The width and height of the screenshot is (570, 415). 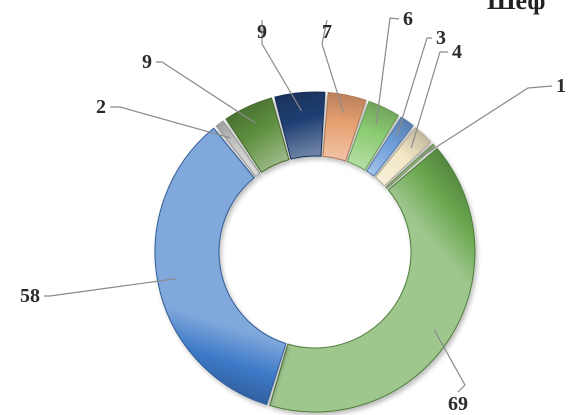 I want to click on chart-title: Шеф, so click(x=516, y=7).